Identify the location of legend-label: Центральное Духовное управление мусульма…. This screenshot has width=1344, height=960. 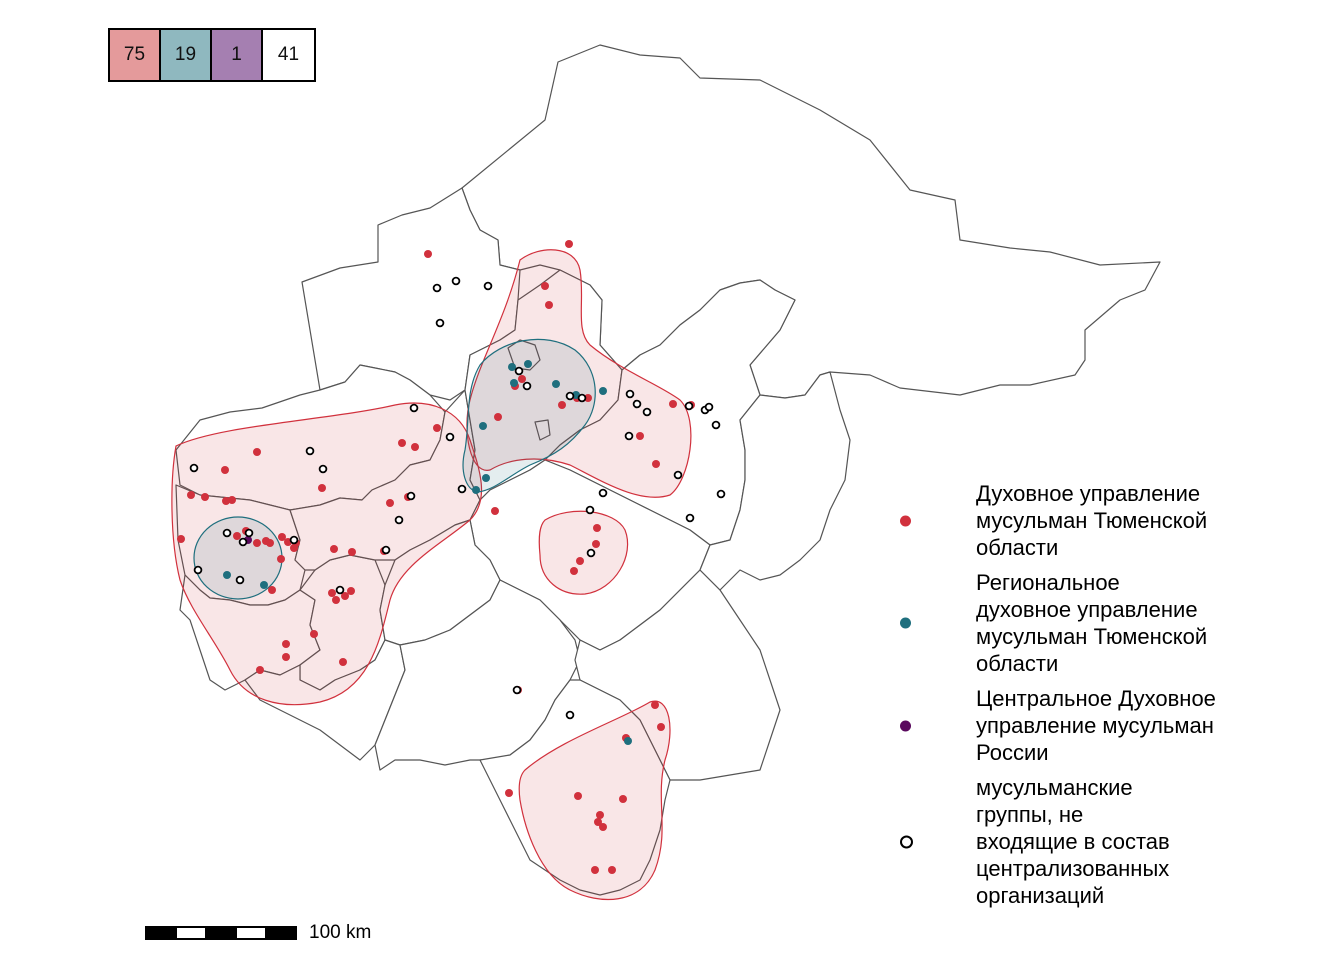
(1096, 725).